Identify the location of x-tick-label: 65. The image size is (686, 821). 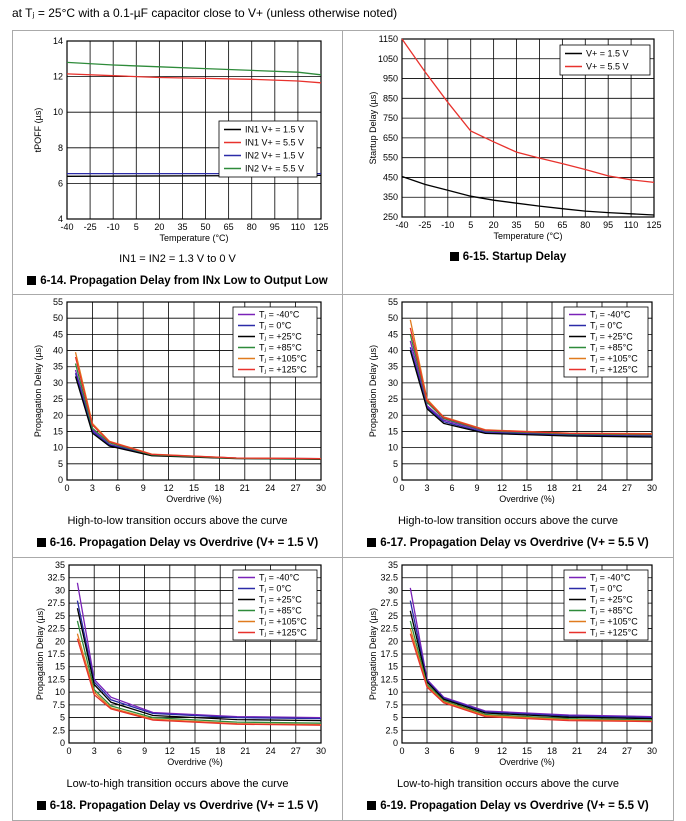
(229, 227).